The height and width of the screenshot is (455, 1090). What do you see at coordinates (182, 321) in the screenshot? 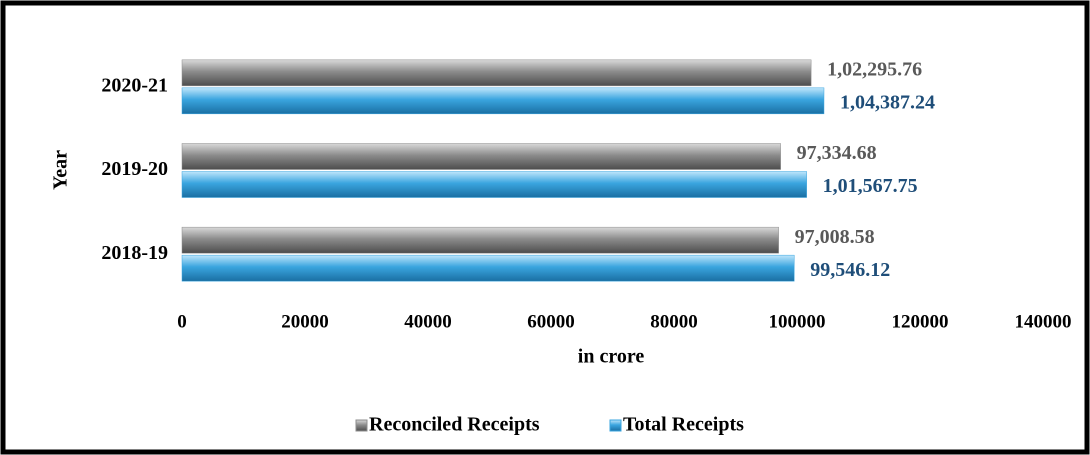
I see `x-tick-label: 0` at bounding box center [182, 321].